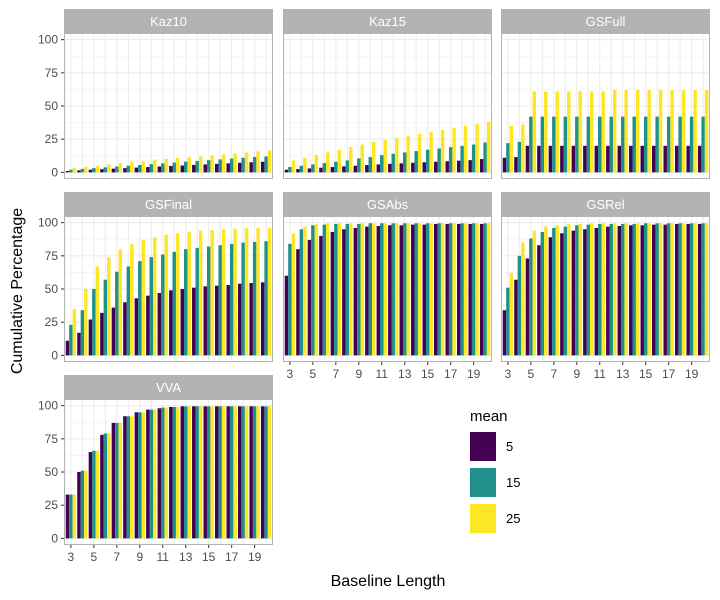 The height and width of the screenshot is (600, 720). What do you see at coordinates (388, 204) in the screenshot?
I see `facet-strip-label: GSAbs` at bounding box center [388, 204].